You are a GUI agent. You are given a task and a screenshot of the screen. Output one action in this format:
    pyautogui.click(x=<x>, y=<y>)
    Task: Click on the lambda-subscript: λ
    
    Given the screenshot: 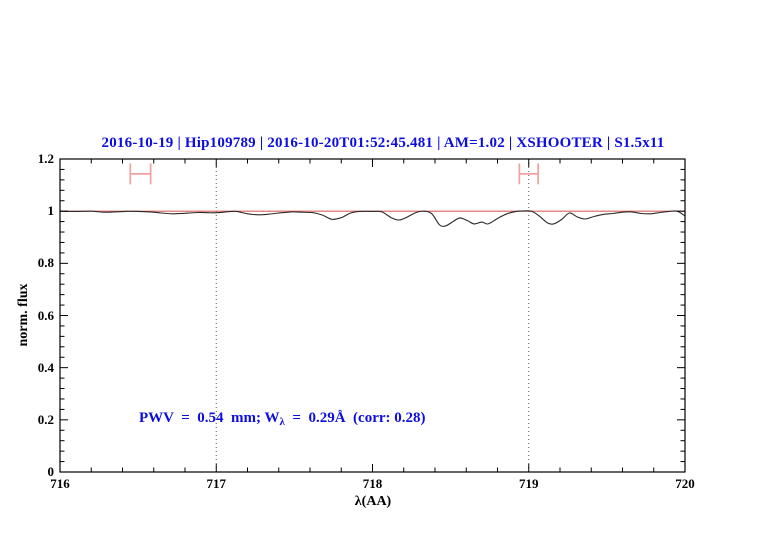 What is the action you would take?
    pyautogui.click(x=282, y=422)
    